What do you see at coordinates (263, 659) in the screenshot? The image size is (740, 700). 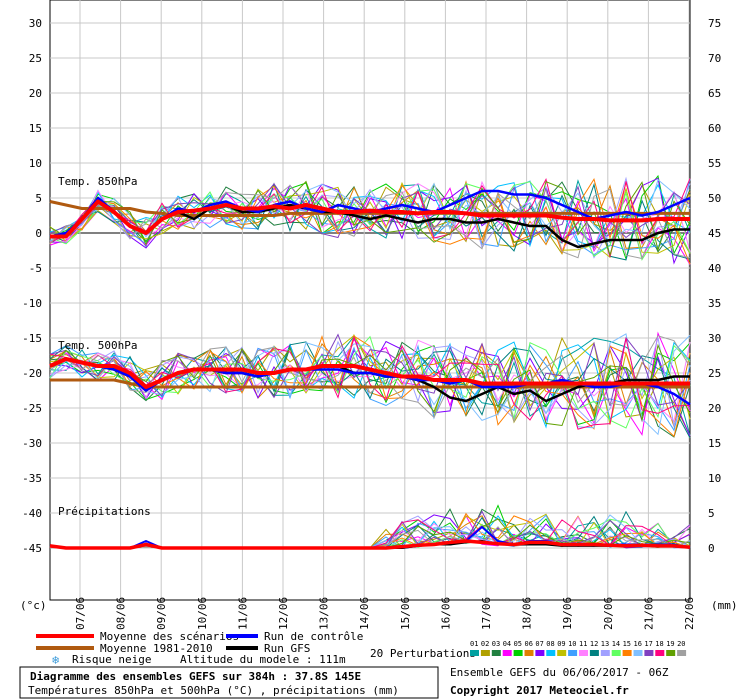 I see `legend-altitude: Altitude du modele : 111m` at bounding box center [263, 659].